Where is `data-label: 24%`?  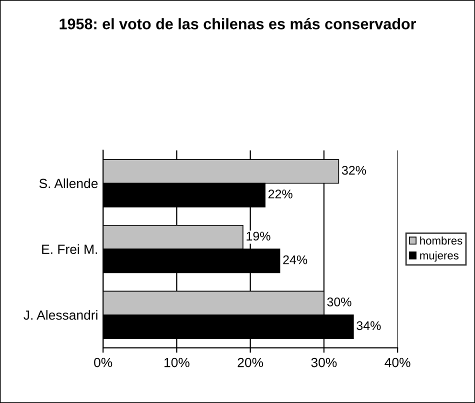 data-label: 24% is located at coordinates (295, 259).